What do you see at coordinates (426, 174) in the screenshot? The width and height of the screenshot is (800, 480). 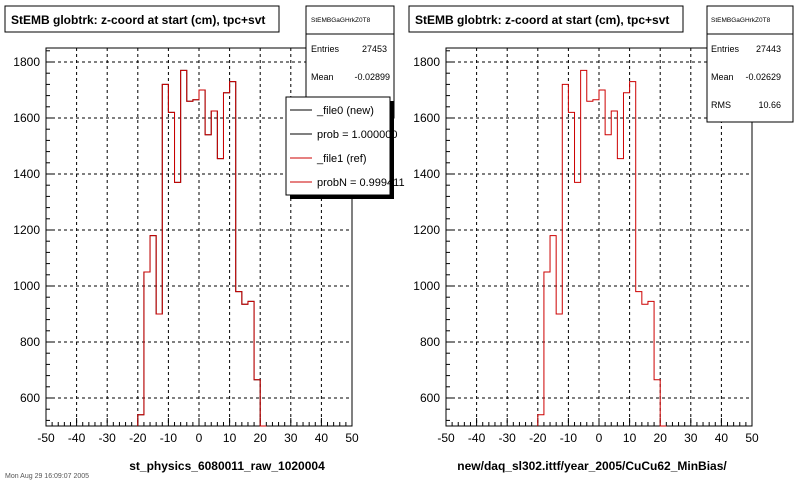 I see `right-y-tick-label: 1400` at bounding box center [426, 174].